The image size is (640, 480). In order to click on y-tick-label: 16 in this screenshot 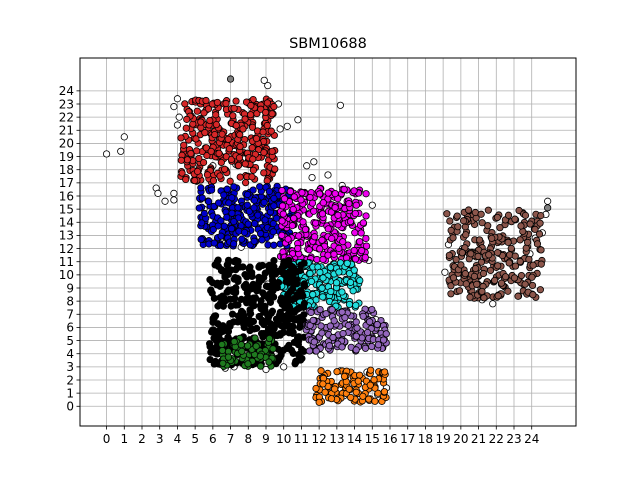, I will do `click(66, 196)`.